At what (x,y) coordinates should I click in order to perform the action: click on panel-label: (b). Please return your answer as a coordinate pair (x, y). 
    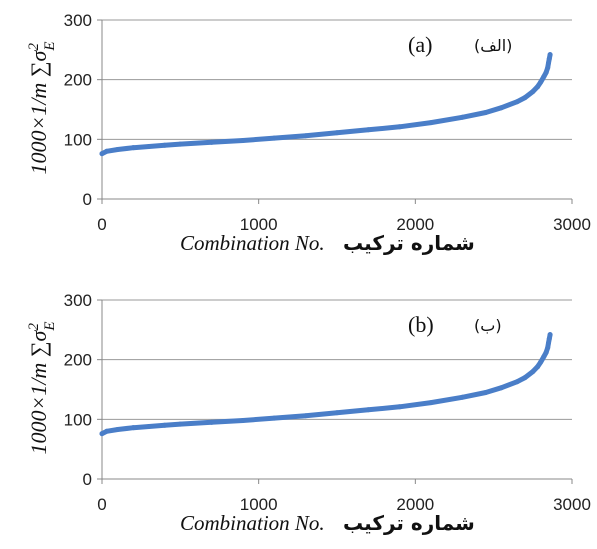
    Looking at the image, I should click on (421, 324).